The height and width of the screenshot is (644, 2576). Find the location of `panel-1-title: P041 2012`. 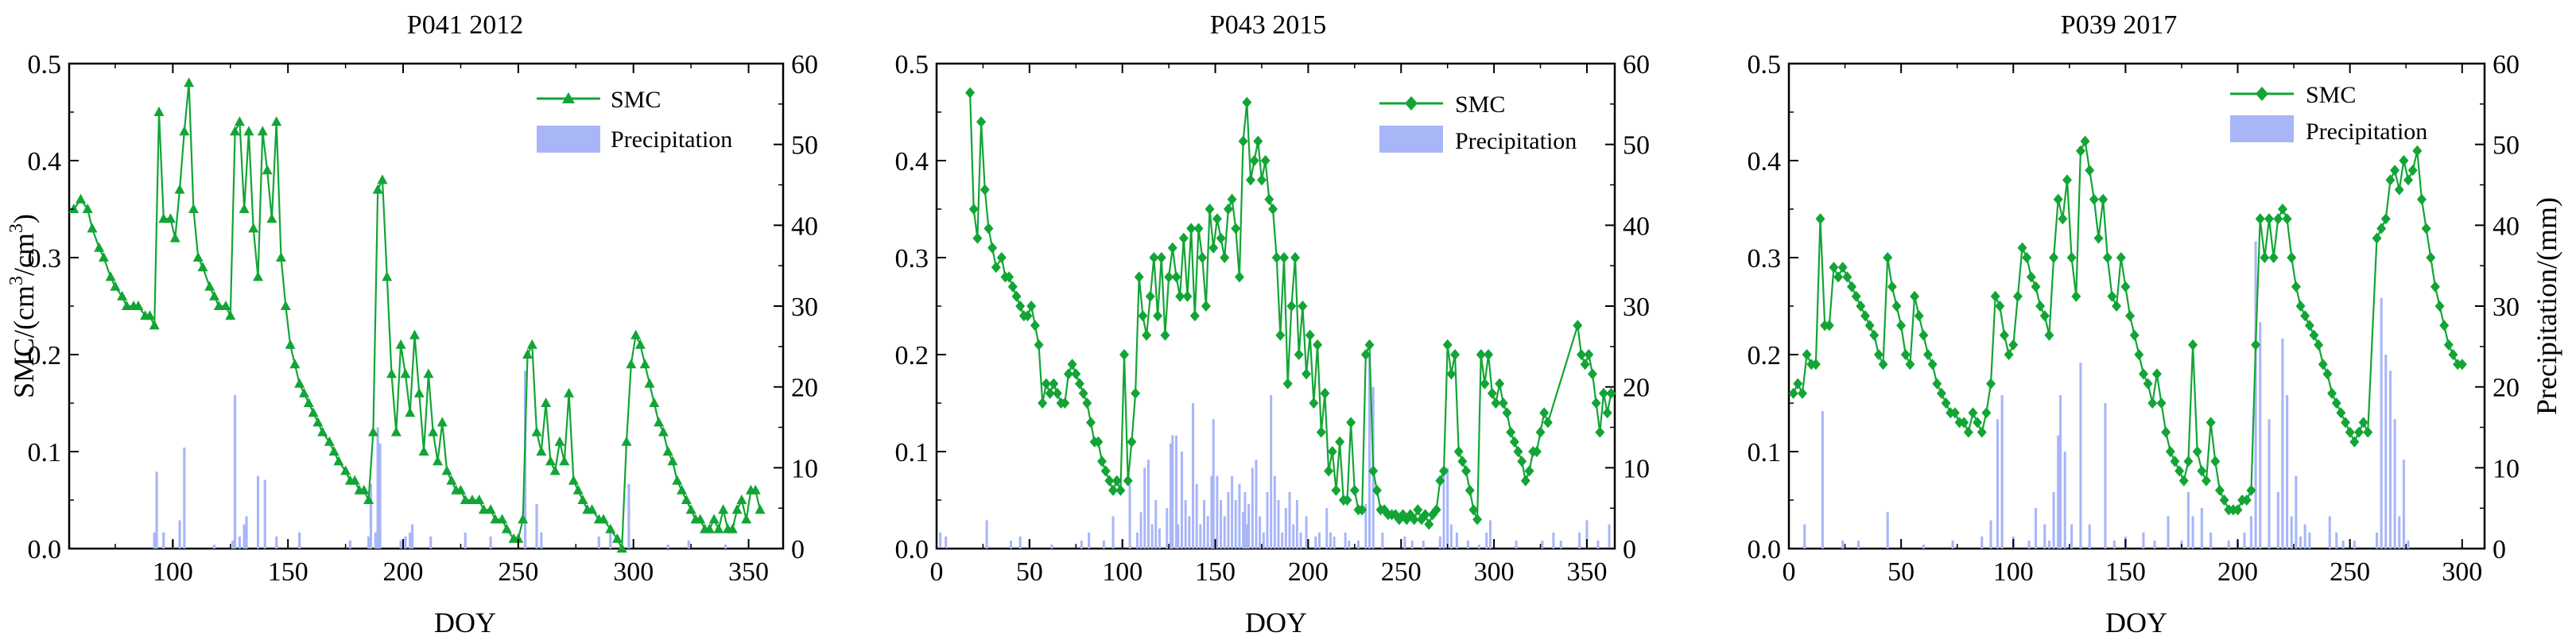

panel-1-title: P041 2012 is located at coordinates (465, 25).